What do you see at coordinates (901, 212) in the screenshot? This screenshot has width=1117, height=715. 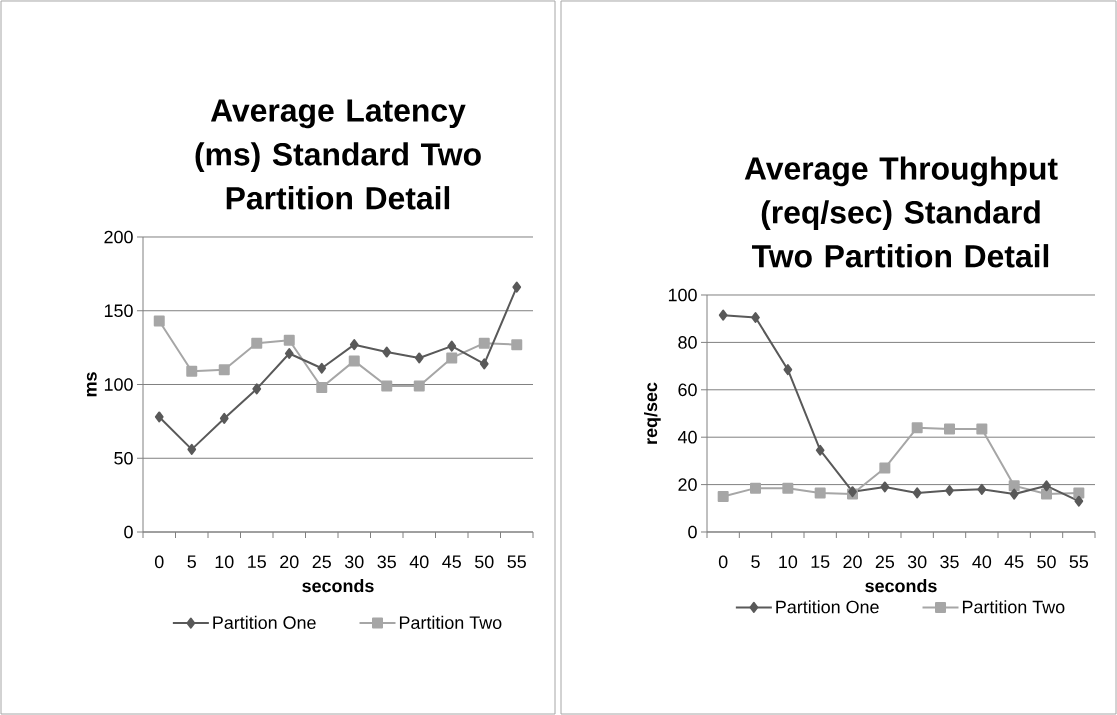 I see `chart-title: Average Throughput (req/sec) Standard Two Partition Detail` at bounding box center [901, 212].